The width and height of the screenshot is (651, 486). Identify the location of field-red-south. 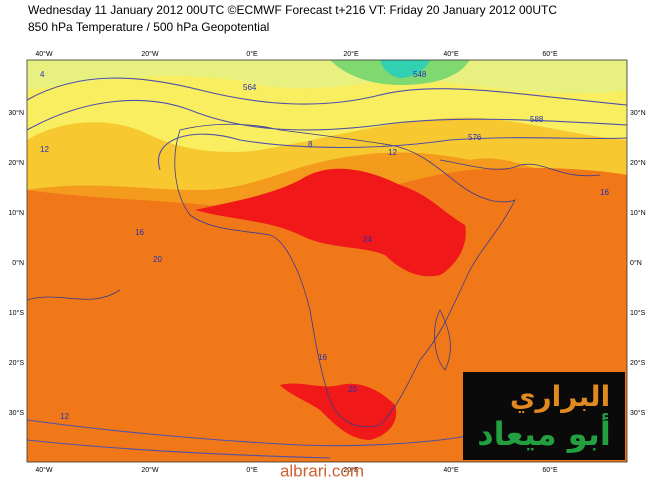
(338, 411).